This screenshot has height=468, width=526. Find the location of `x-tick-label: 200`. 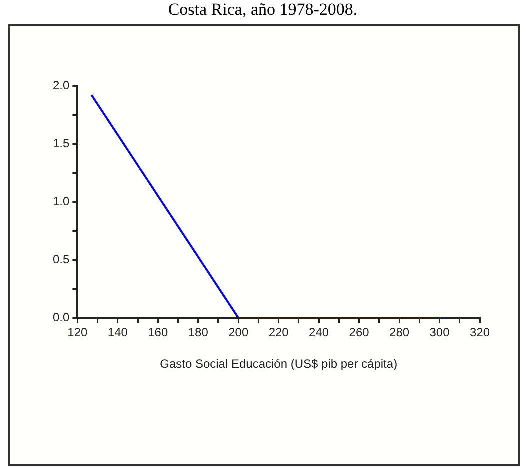

x-tick-label: 200 is located at coordinates (238, 333).